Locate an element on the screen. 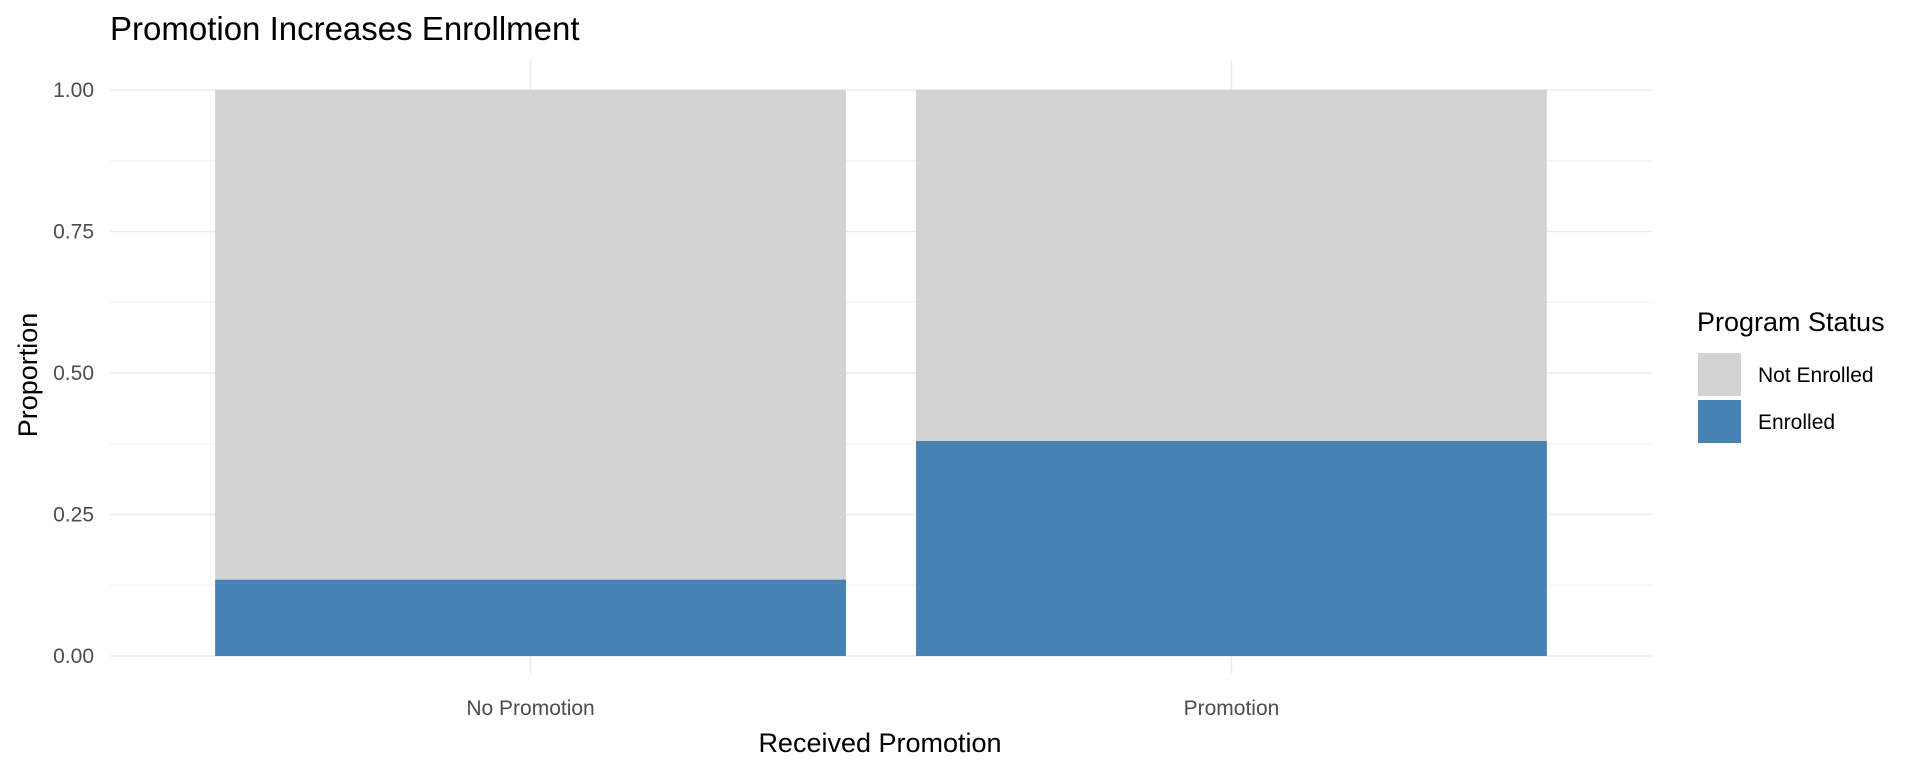 This screenshot has height=768, width=1920. x-axis-title: Received Promotion is located at coordinates (879, 743).